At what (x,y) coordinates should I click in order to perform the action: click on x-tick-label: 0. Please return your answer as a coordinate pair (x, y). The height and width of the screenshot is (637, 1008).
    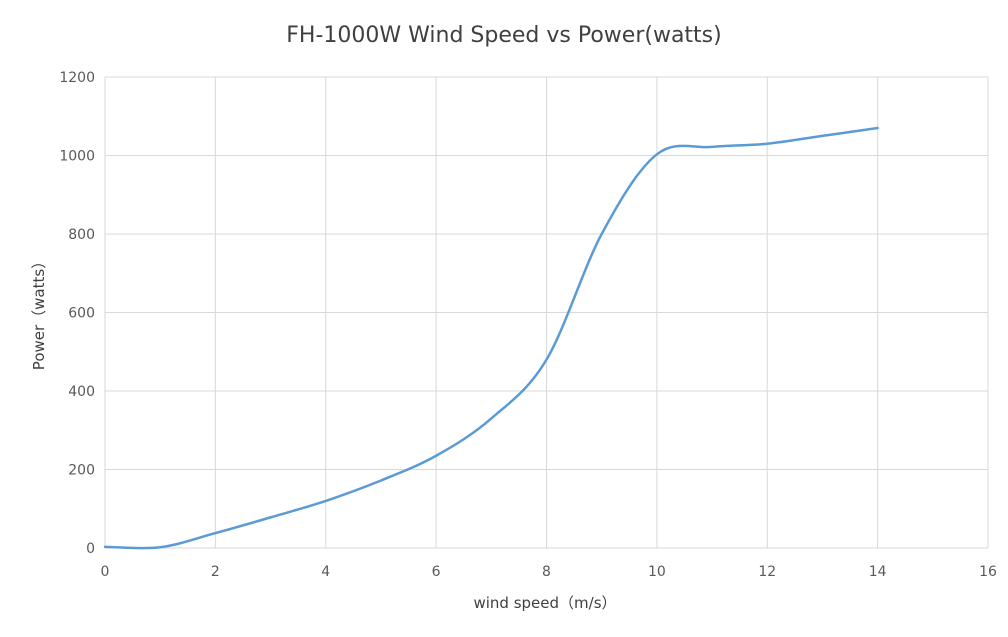
    Looking at the image, I should click on (105, 572).